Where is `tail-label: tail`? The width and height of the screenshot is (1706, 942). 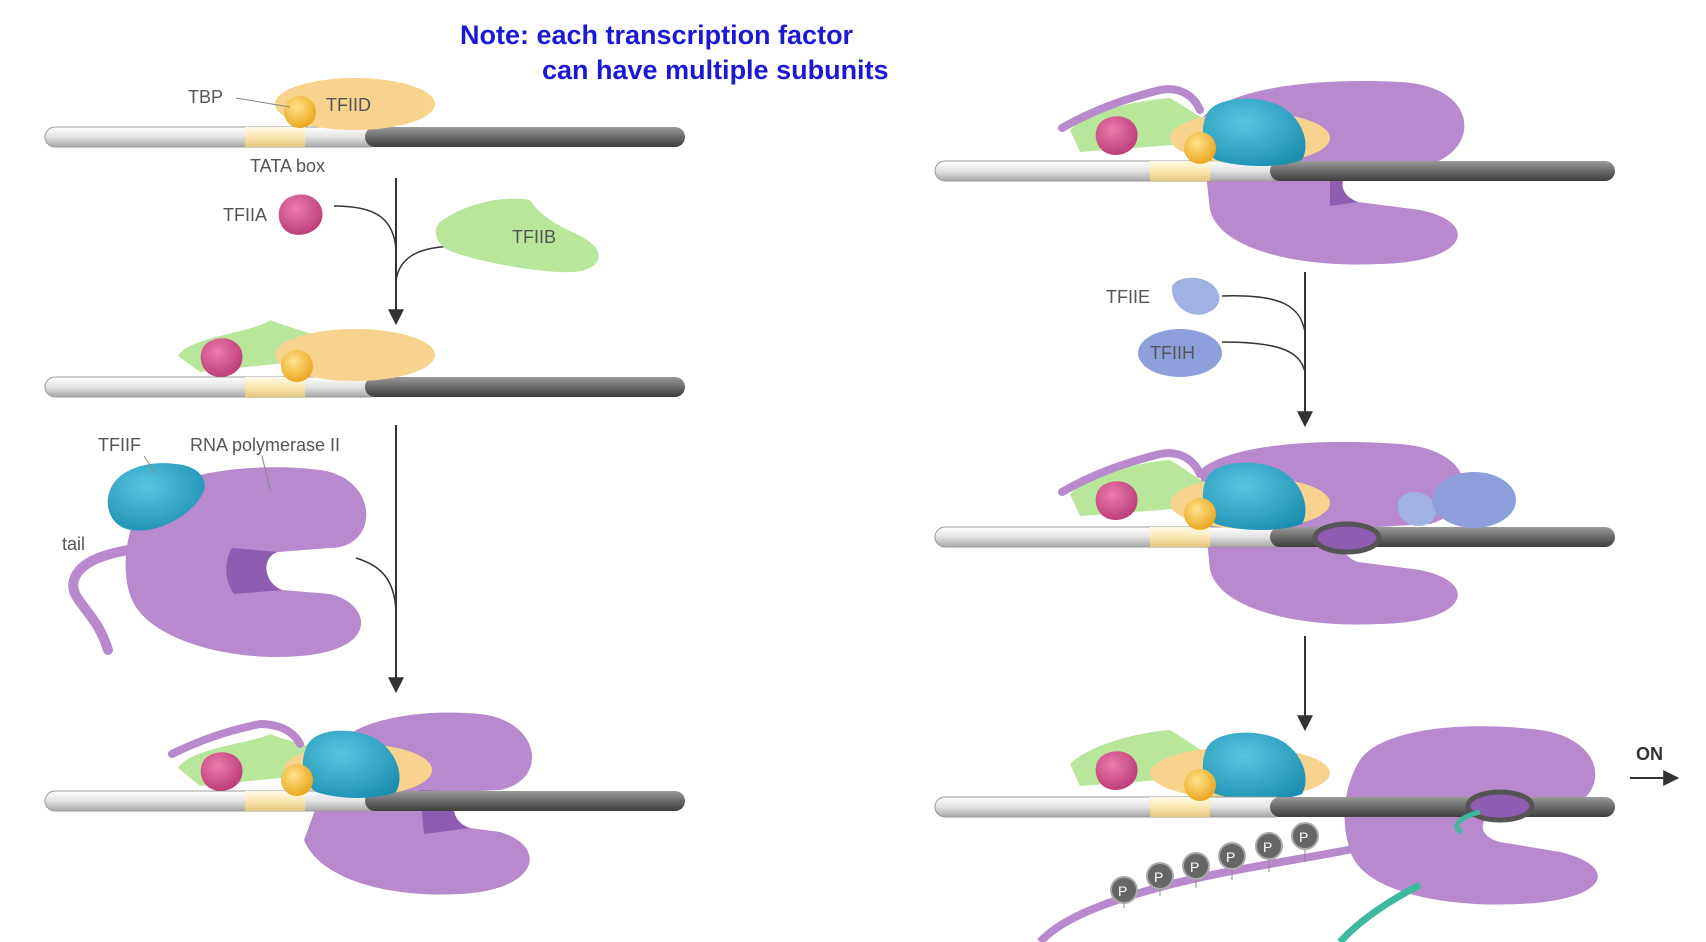 tail-label: tail is located at coordinates (73, 544).